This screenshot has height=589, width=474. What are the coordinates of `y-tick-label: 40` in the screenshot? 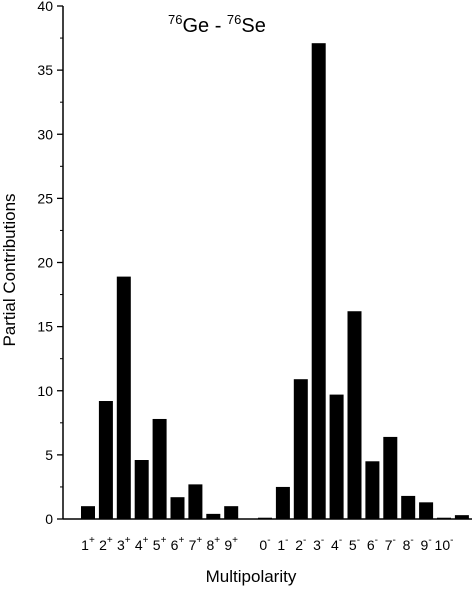 It's located at (45, 7).